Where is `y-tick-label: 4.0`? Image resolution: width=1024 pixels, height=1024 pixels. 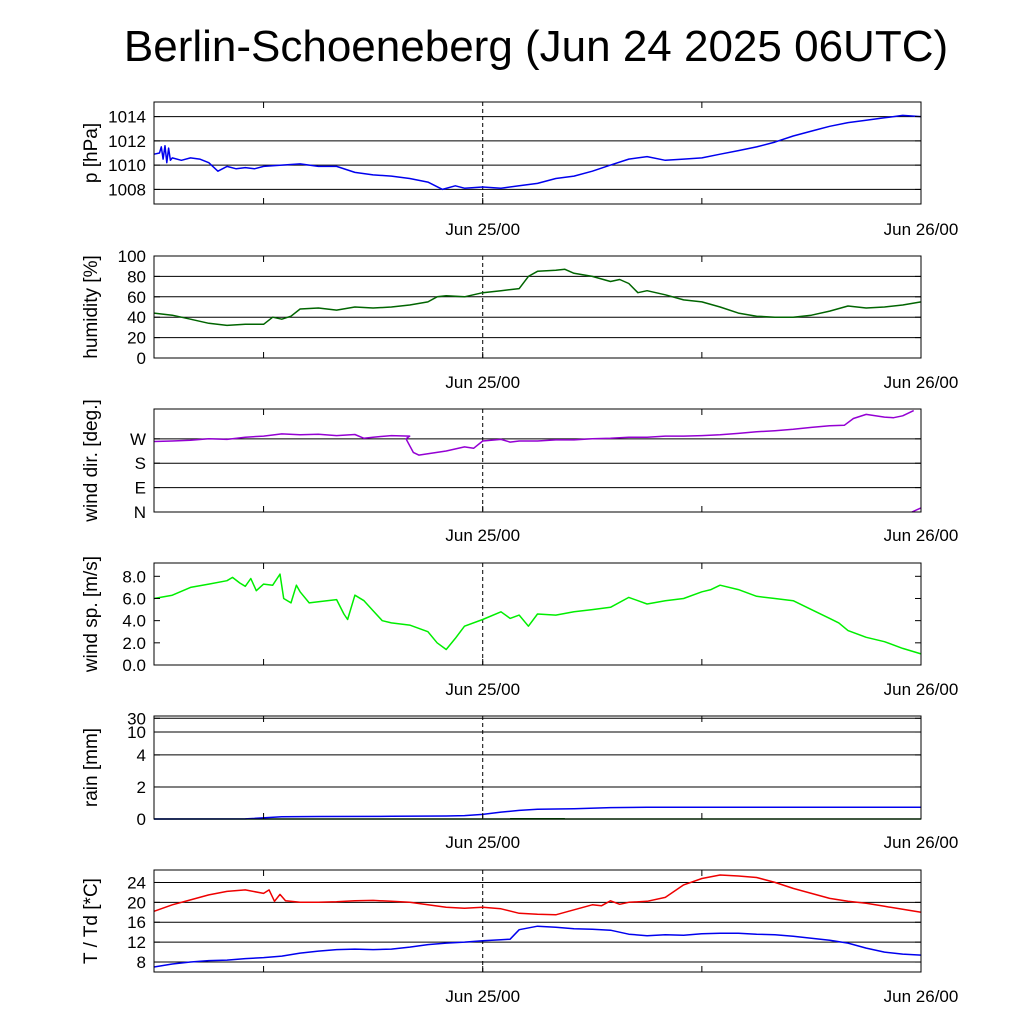
y-tick-label: 4.0 is located at coordinates (134, 621).